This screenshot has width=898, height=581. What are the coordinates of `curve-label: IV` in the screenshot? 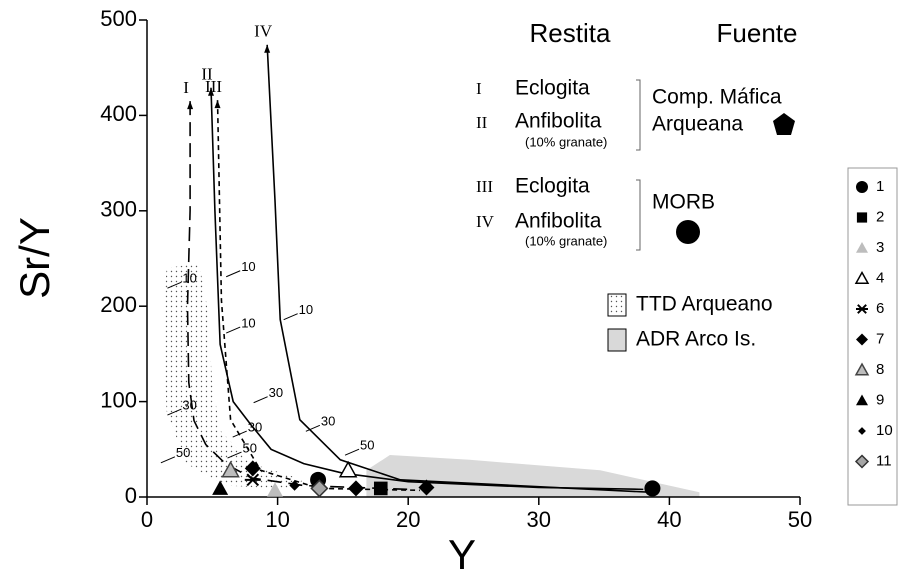 It's located at (263, 31).